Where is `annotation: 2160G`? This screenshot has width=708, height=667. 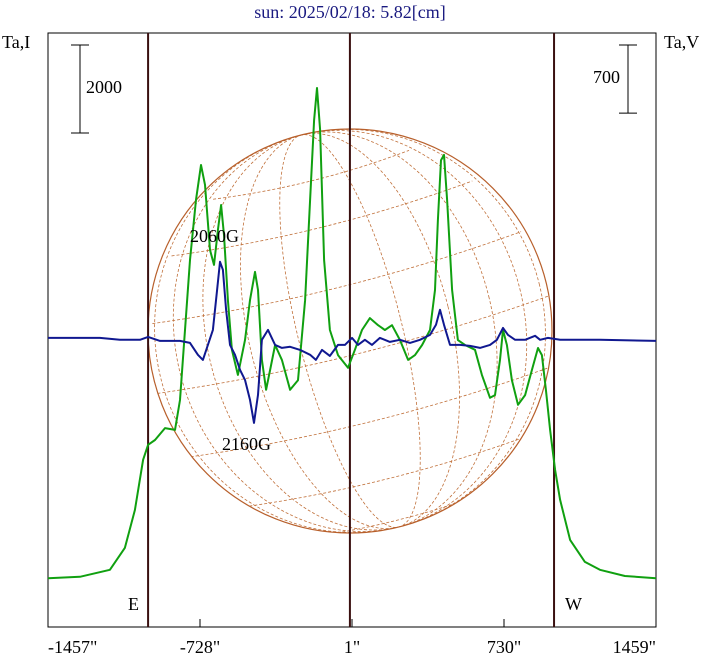 annotation: 2160G is located at coordinates (246, 444).